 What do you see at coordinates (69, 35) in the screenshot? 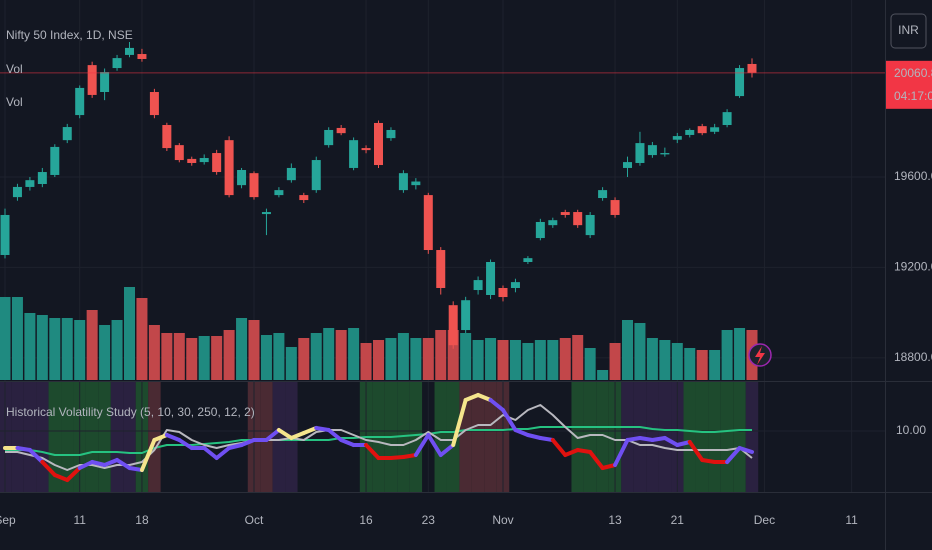
I see `chart-title: Nifty 50 Index, 1D, NSE` at bounding box center [69, 35].